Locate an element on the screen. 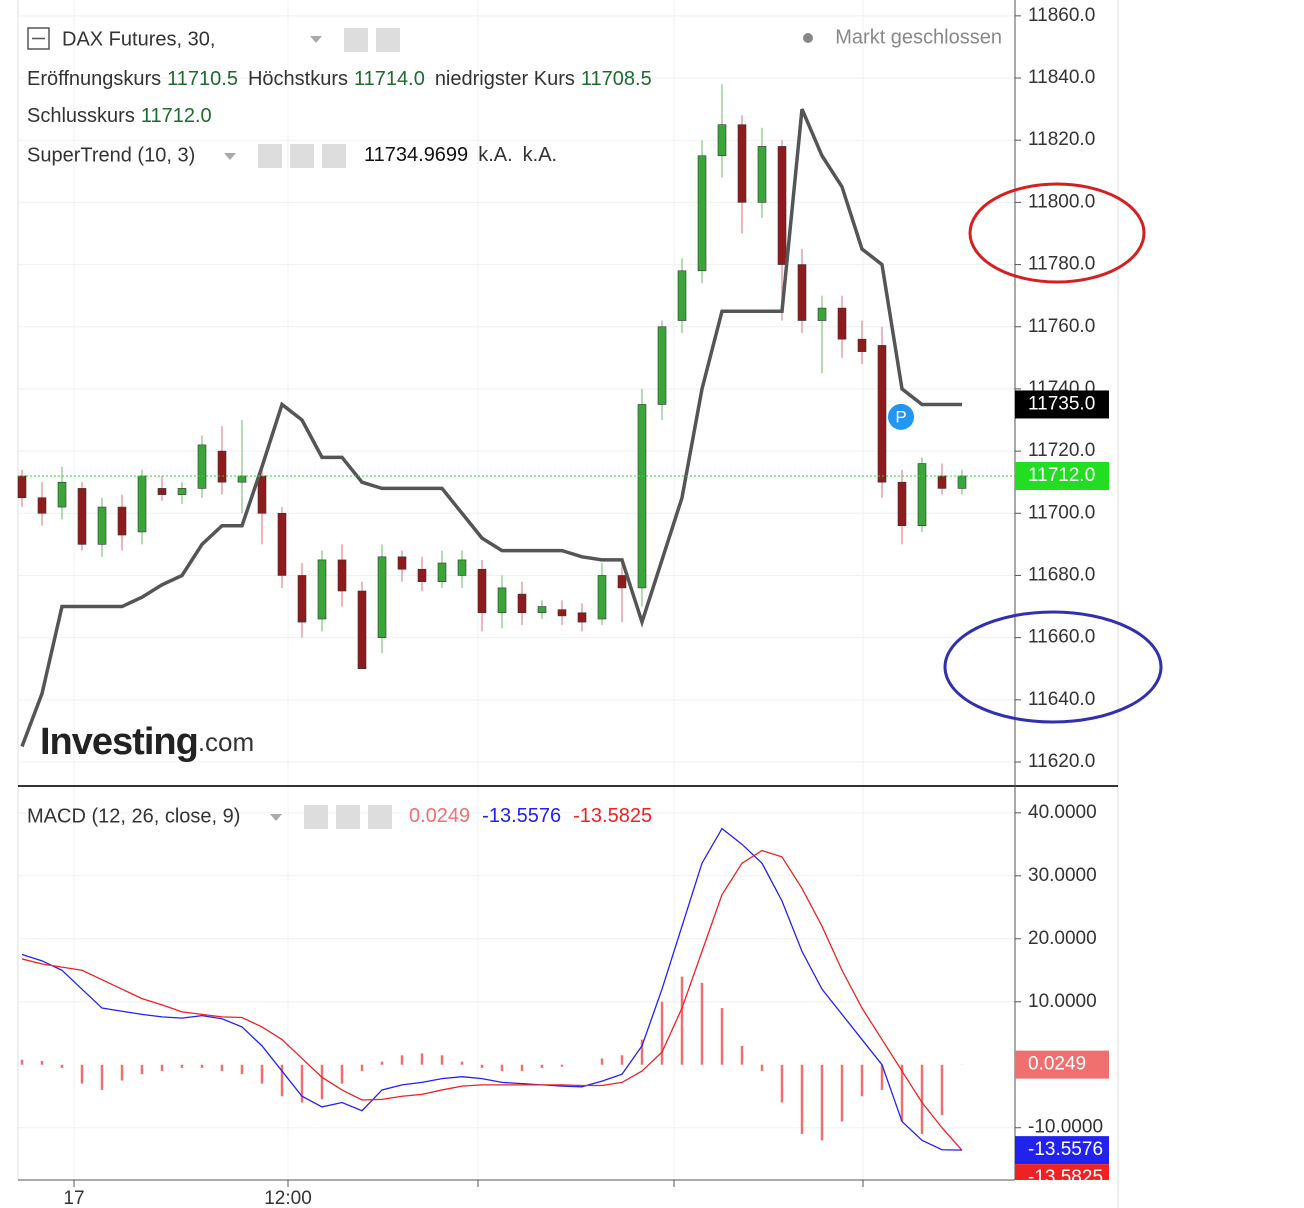 This screenshot has height=1208, width=1304. legend-value: -13.5825 is located at coordinates (612, 816).